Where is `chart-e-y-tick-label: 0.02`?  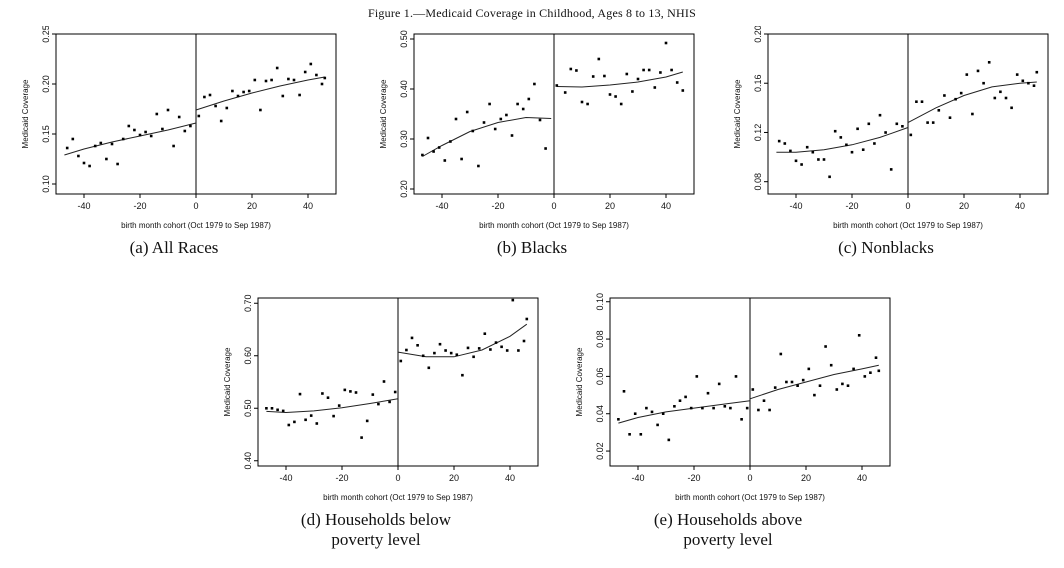 chart-e-y-tick-label: 0.02 is located at coordinates (600, 451).